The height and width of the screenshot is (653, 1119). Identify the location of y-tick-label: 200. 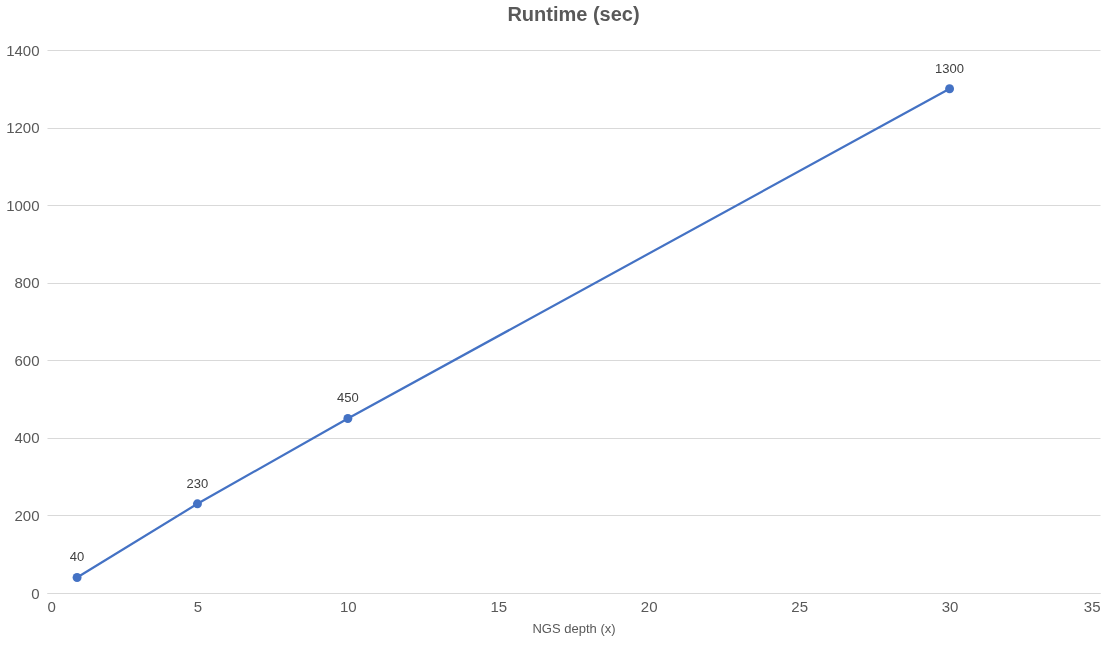
(27, 515).